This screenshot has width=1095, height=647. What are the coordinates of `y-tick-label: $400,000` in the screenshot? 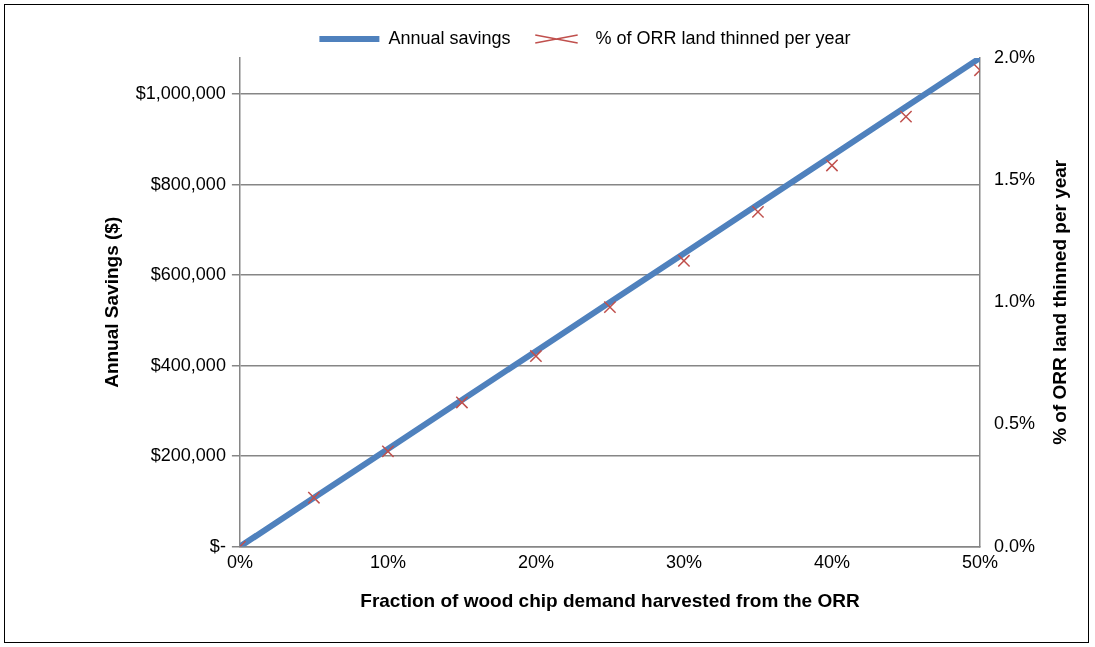 It's located at (188, 364).